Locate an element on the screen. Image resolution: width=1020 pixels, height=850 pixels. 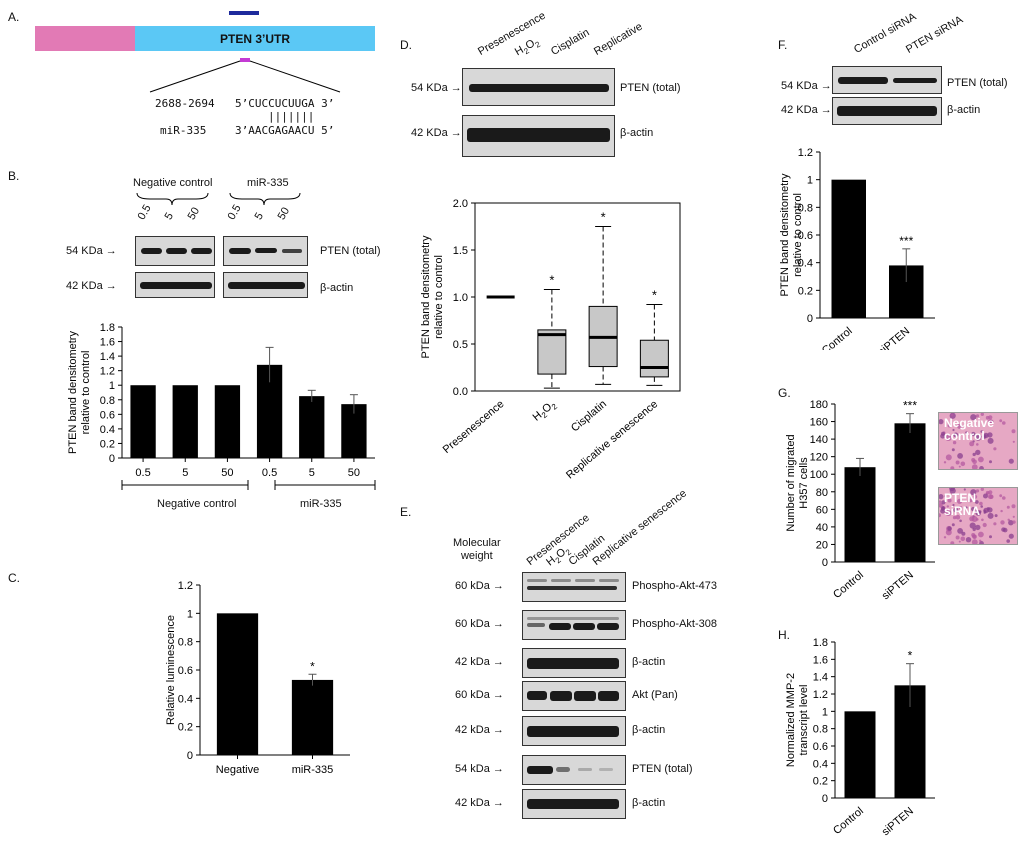
y-tick-label: 100 is located at coordinates (819, 475).